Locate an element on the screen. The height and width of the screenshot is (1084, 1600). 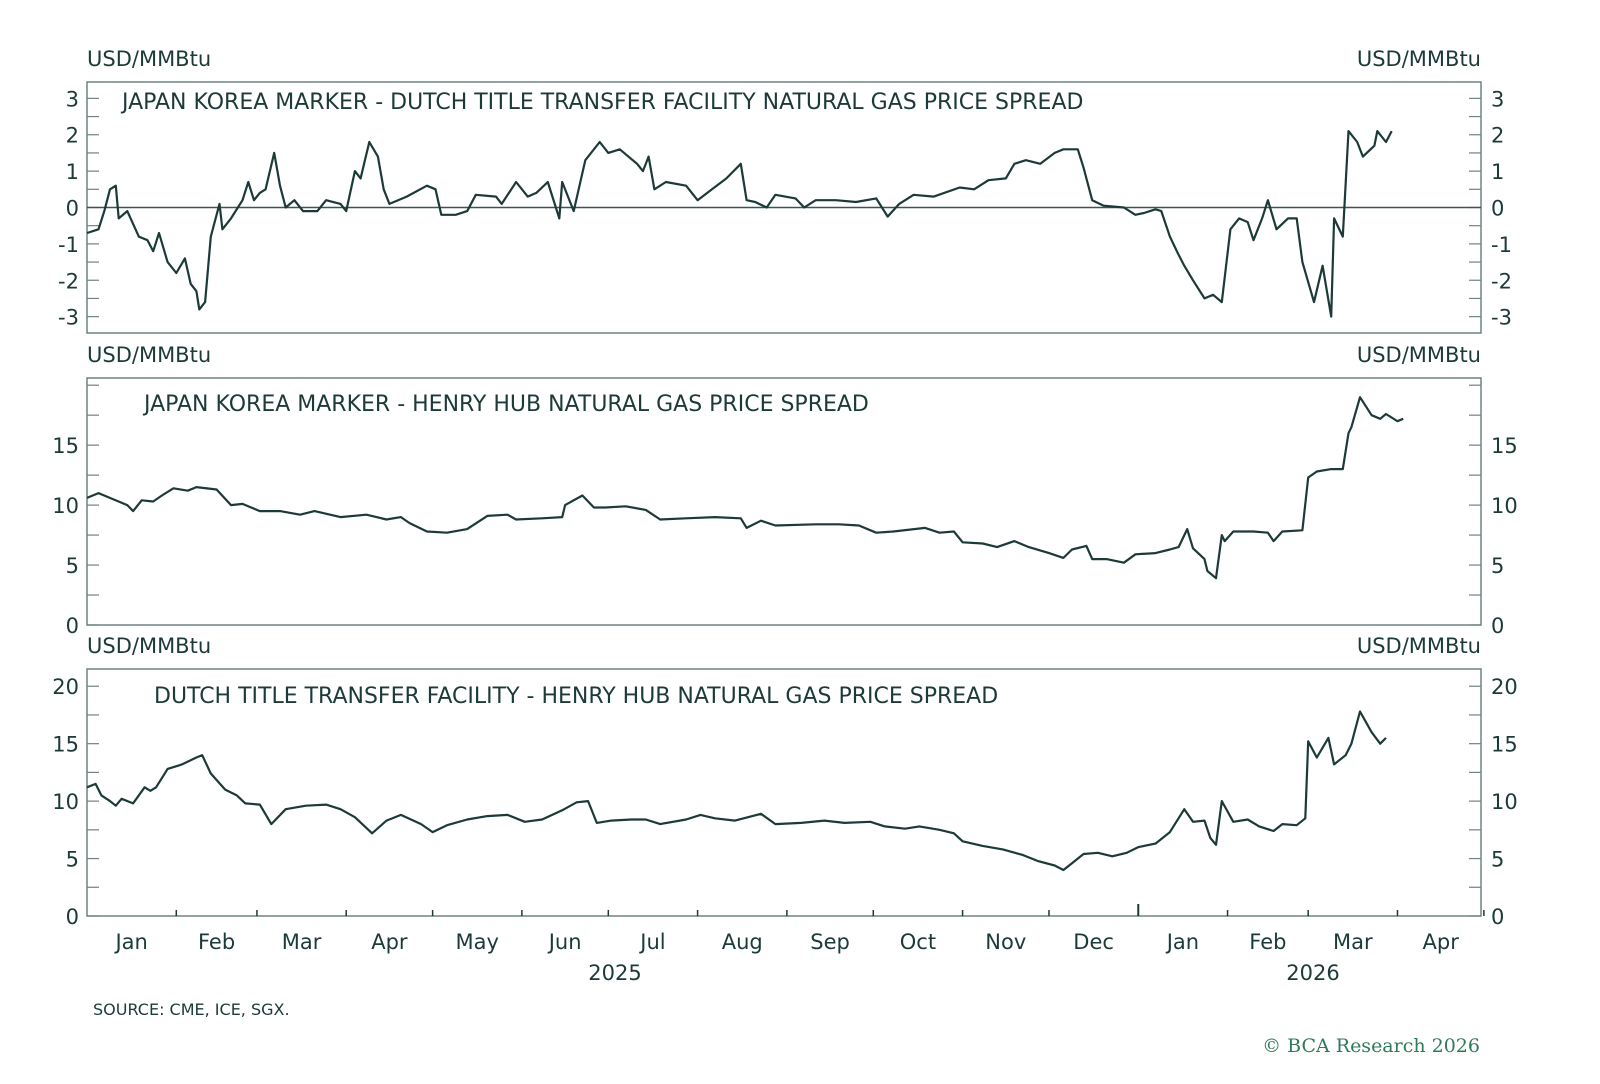
y-tick-label-right: 20 is located at coordinates (1504, 687).